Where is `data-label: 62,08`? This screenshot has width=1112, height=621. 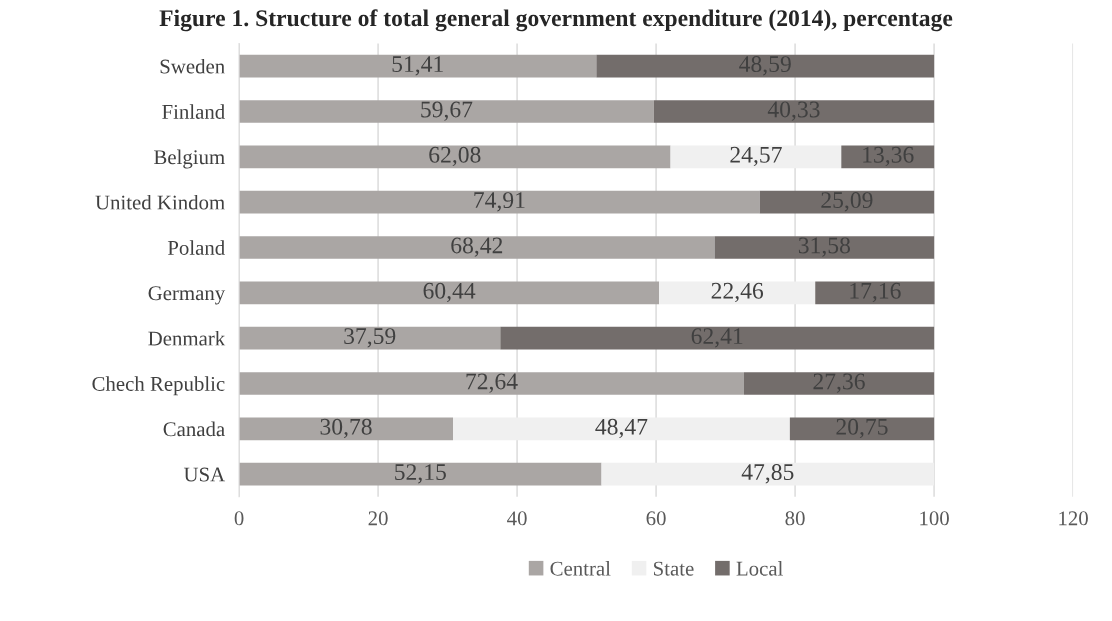
data-label: 62,08 is located at coordinates (455, 156).